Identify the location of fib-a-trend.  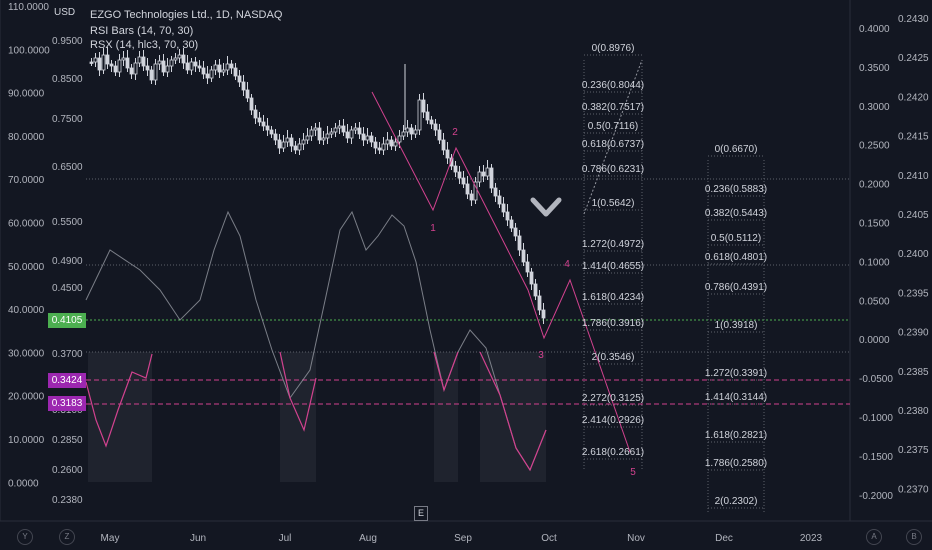
(613, 137).